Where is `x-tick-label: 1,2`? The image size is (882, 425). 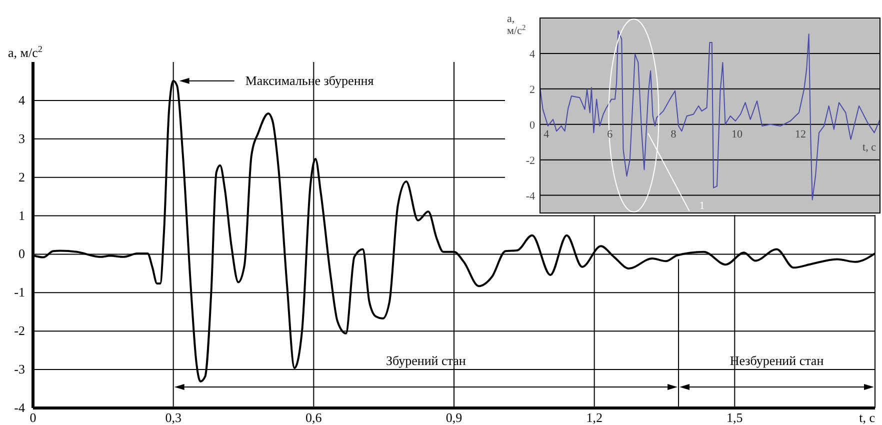
x-tick-label: 1,2 is located at coordinates (594, 417).